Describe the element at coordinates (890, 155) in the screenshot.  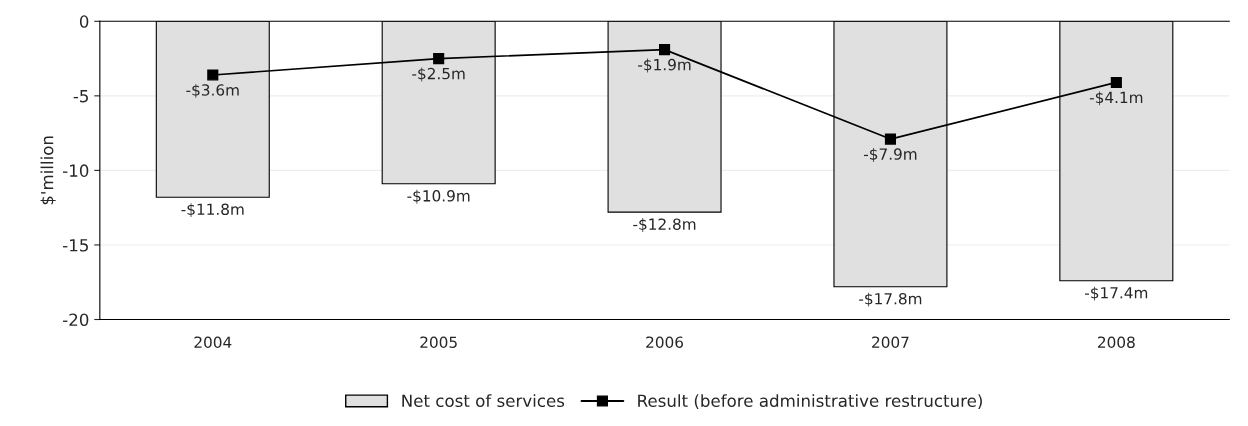
I see `data-label: -$7.9m` at that location.